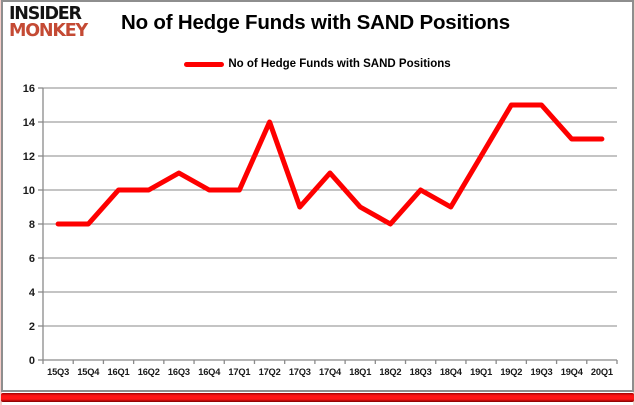 The width and height of the screenshot is (635, 405). What do you see at coordinates (315, 22) in the screenshot?
I see `chart-title: No of Hedge Funds with SAND Positions` at bounding box center [315, 22].